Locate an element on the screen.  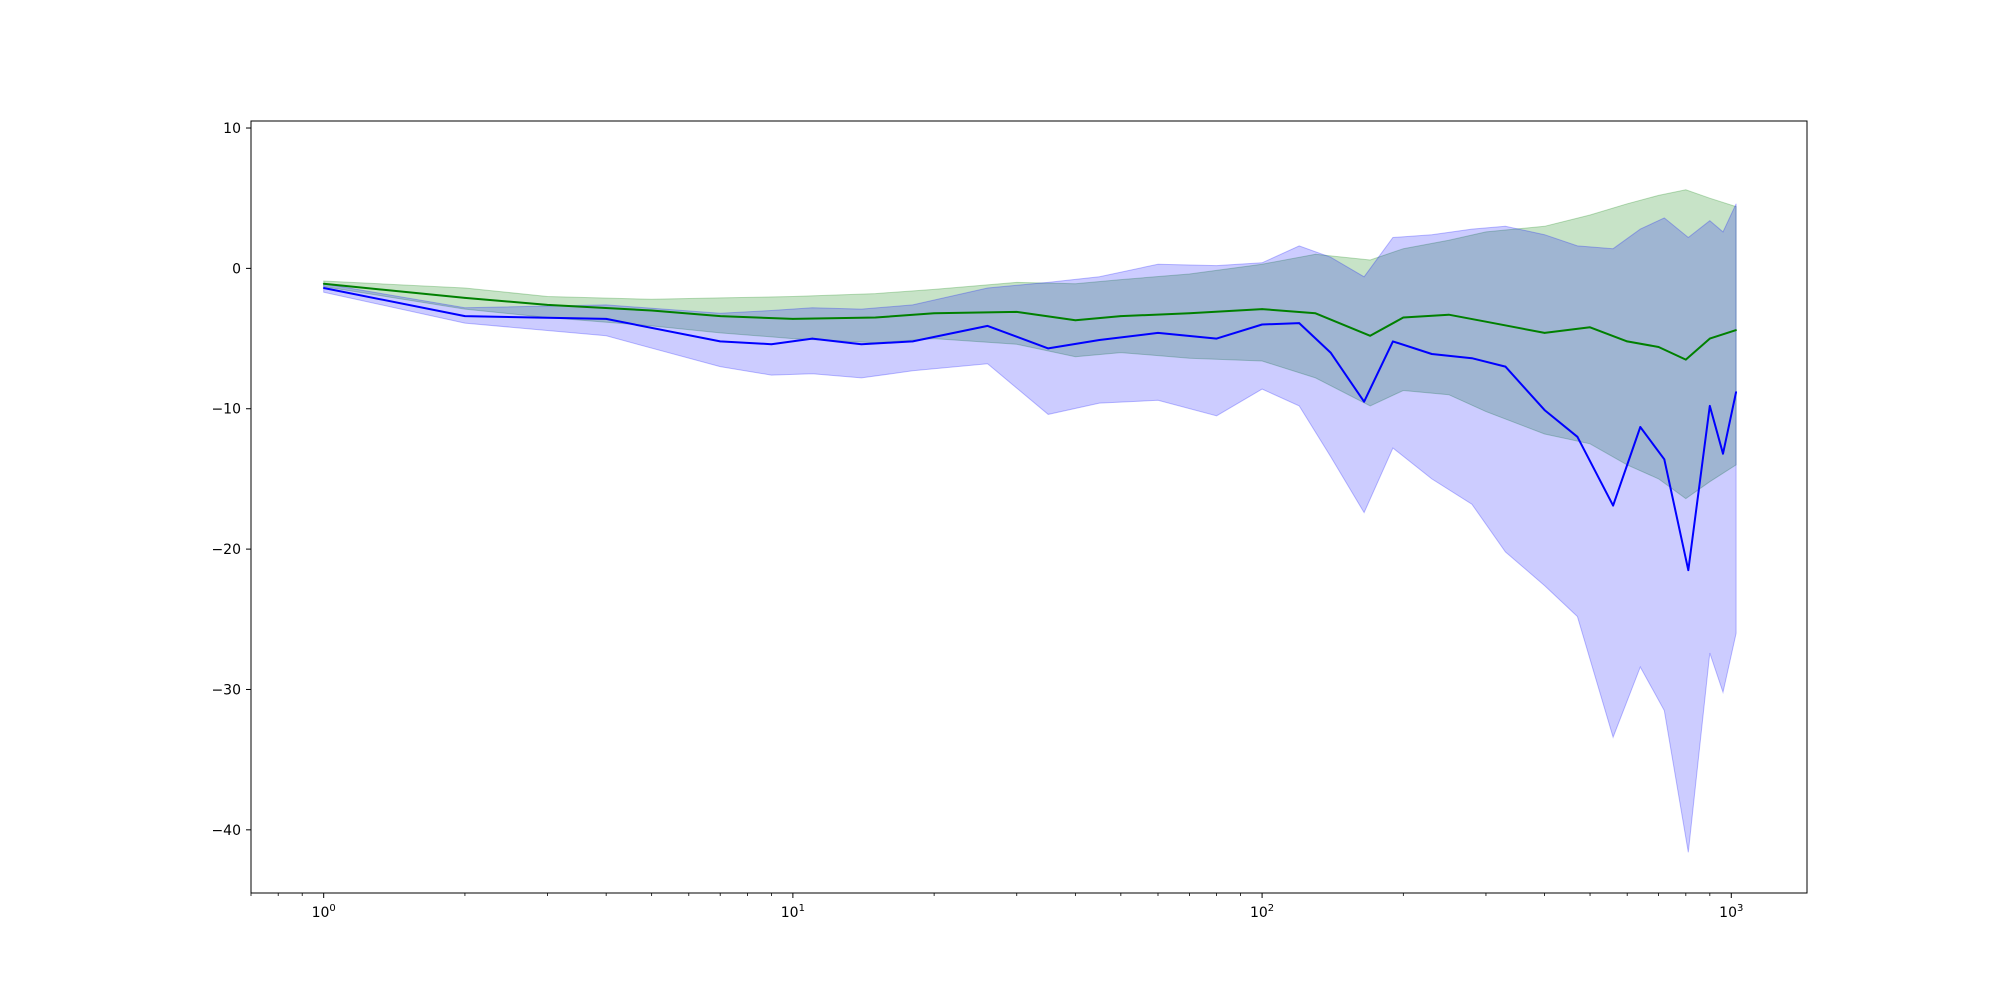
y-tick-label: −40 is located at coordinates (226, 831).